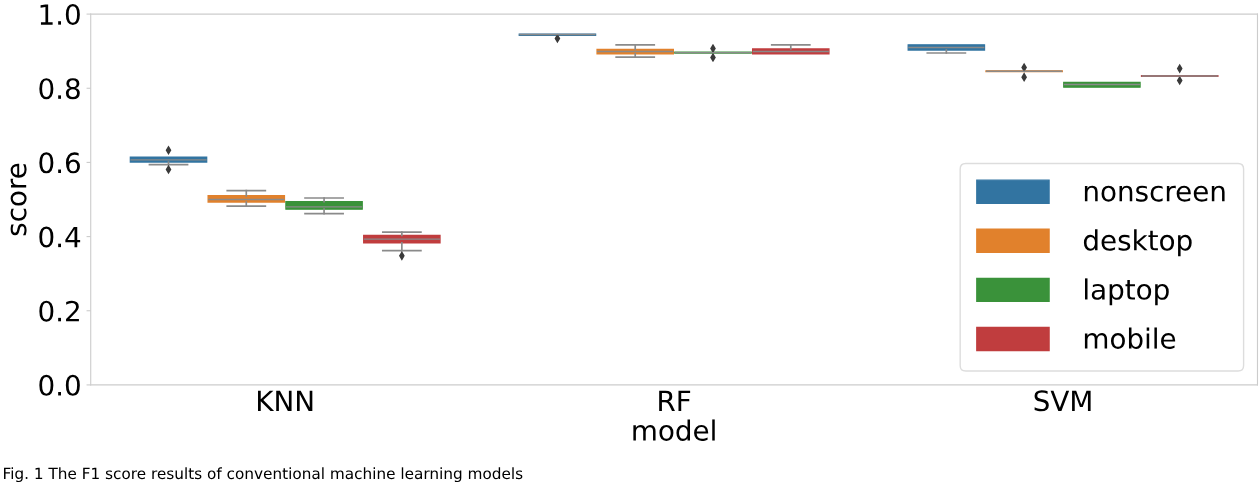 This screenshot has width=1260, height=486. Describe the element at coordinates (285, 400) in the screenshot. I see `x-tick-label: KNN` at that location.